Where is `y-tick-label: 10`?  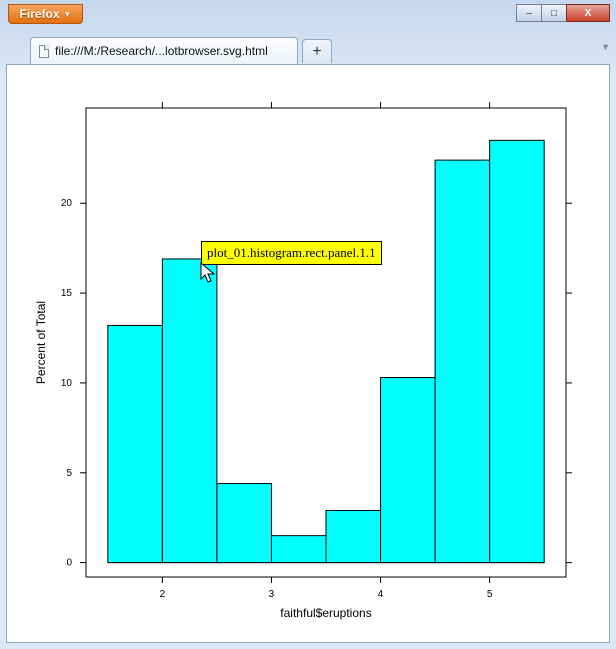
y-tick-label: 10 is located at coordinates (67, 383).